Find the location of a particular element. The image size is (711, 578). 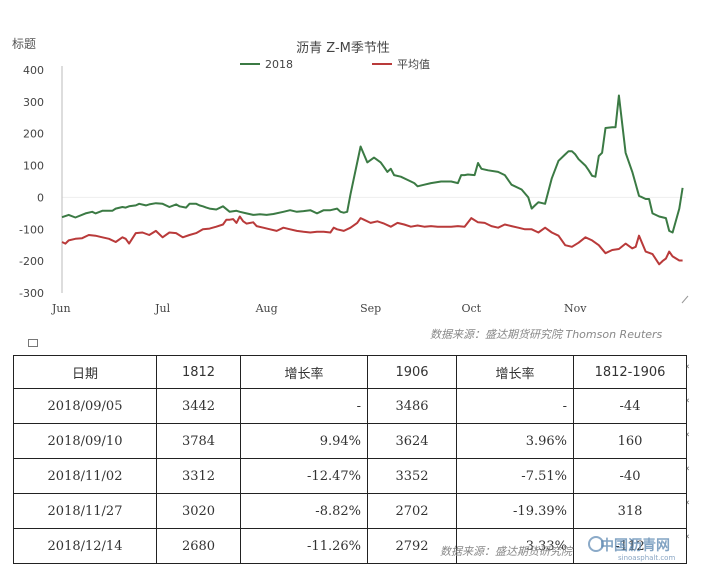

table-cell: 2018/11/27 is located at coordinates (85, 511).